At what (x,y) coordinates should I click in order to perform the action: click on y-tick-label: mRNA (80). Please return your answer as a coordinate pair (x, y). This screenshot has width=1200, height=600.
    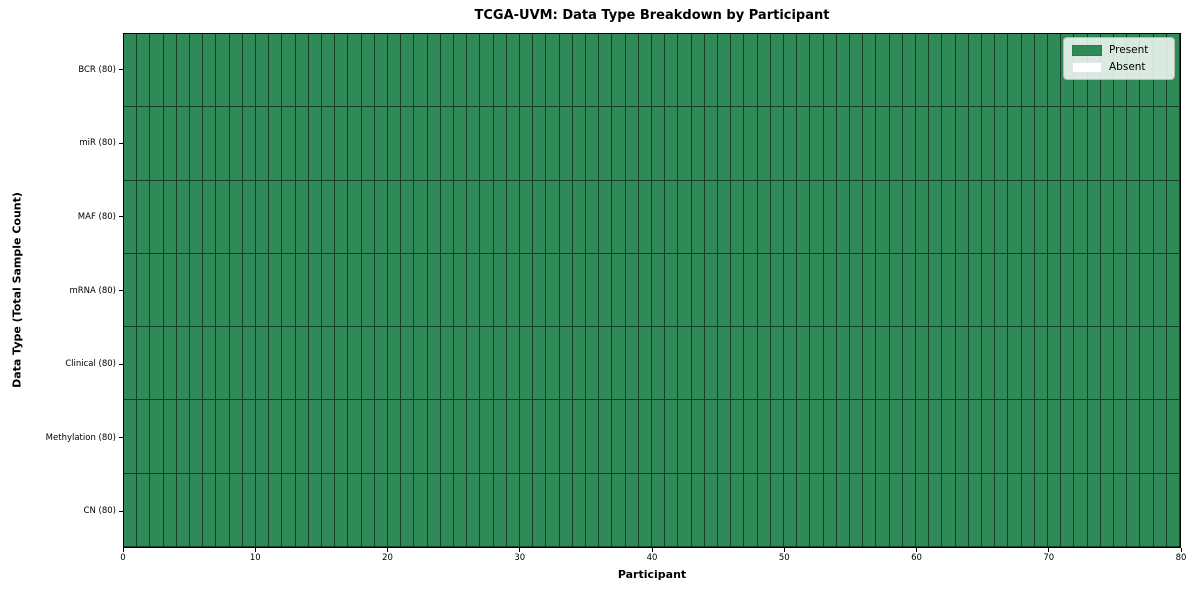
    Looking at the image, I should click on (92, 290).